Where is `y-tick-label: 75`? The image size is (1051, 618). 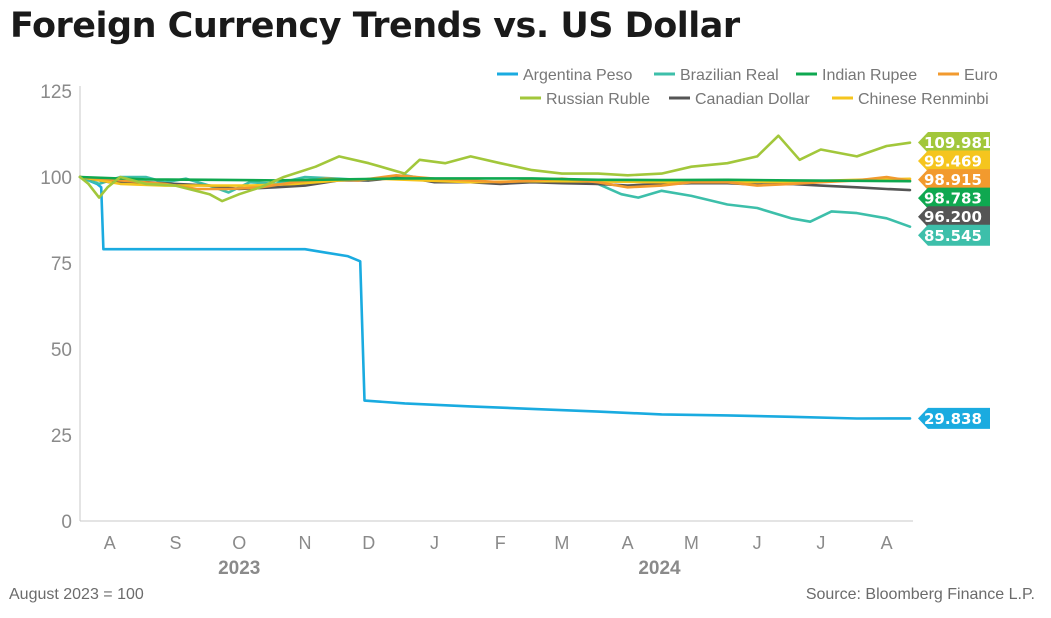 y-tick-label: 75 is located at coordinates (61, 264).